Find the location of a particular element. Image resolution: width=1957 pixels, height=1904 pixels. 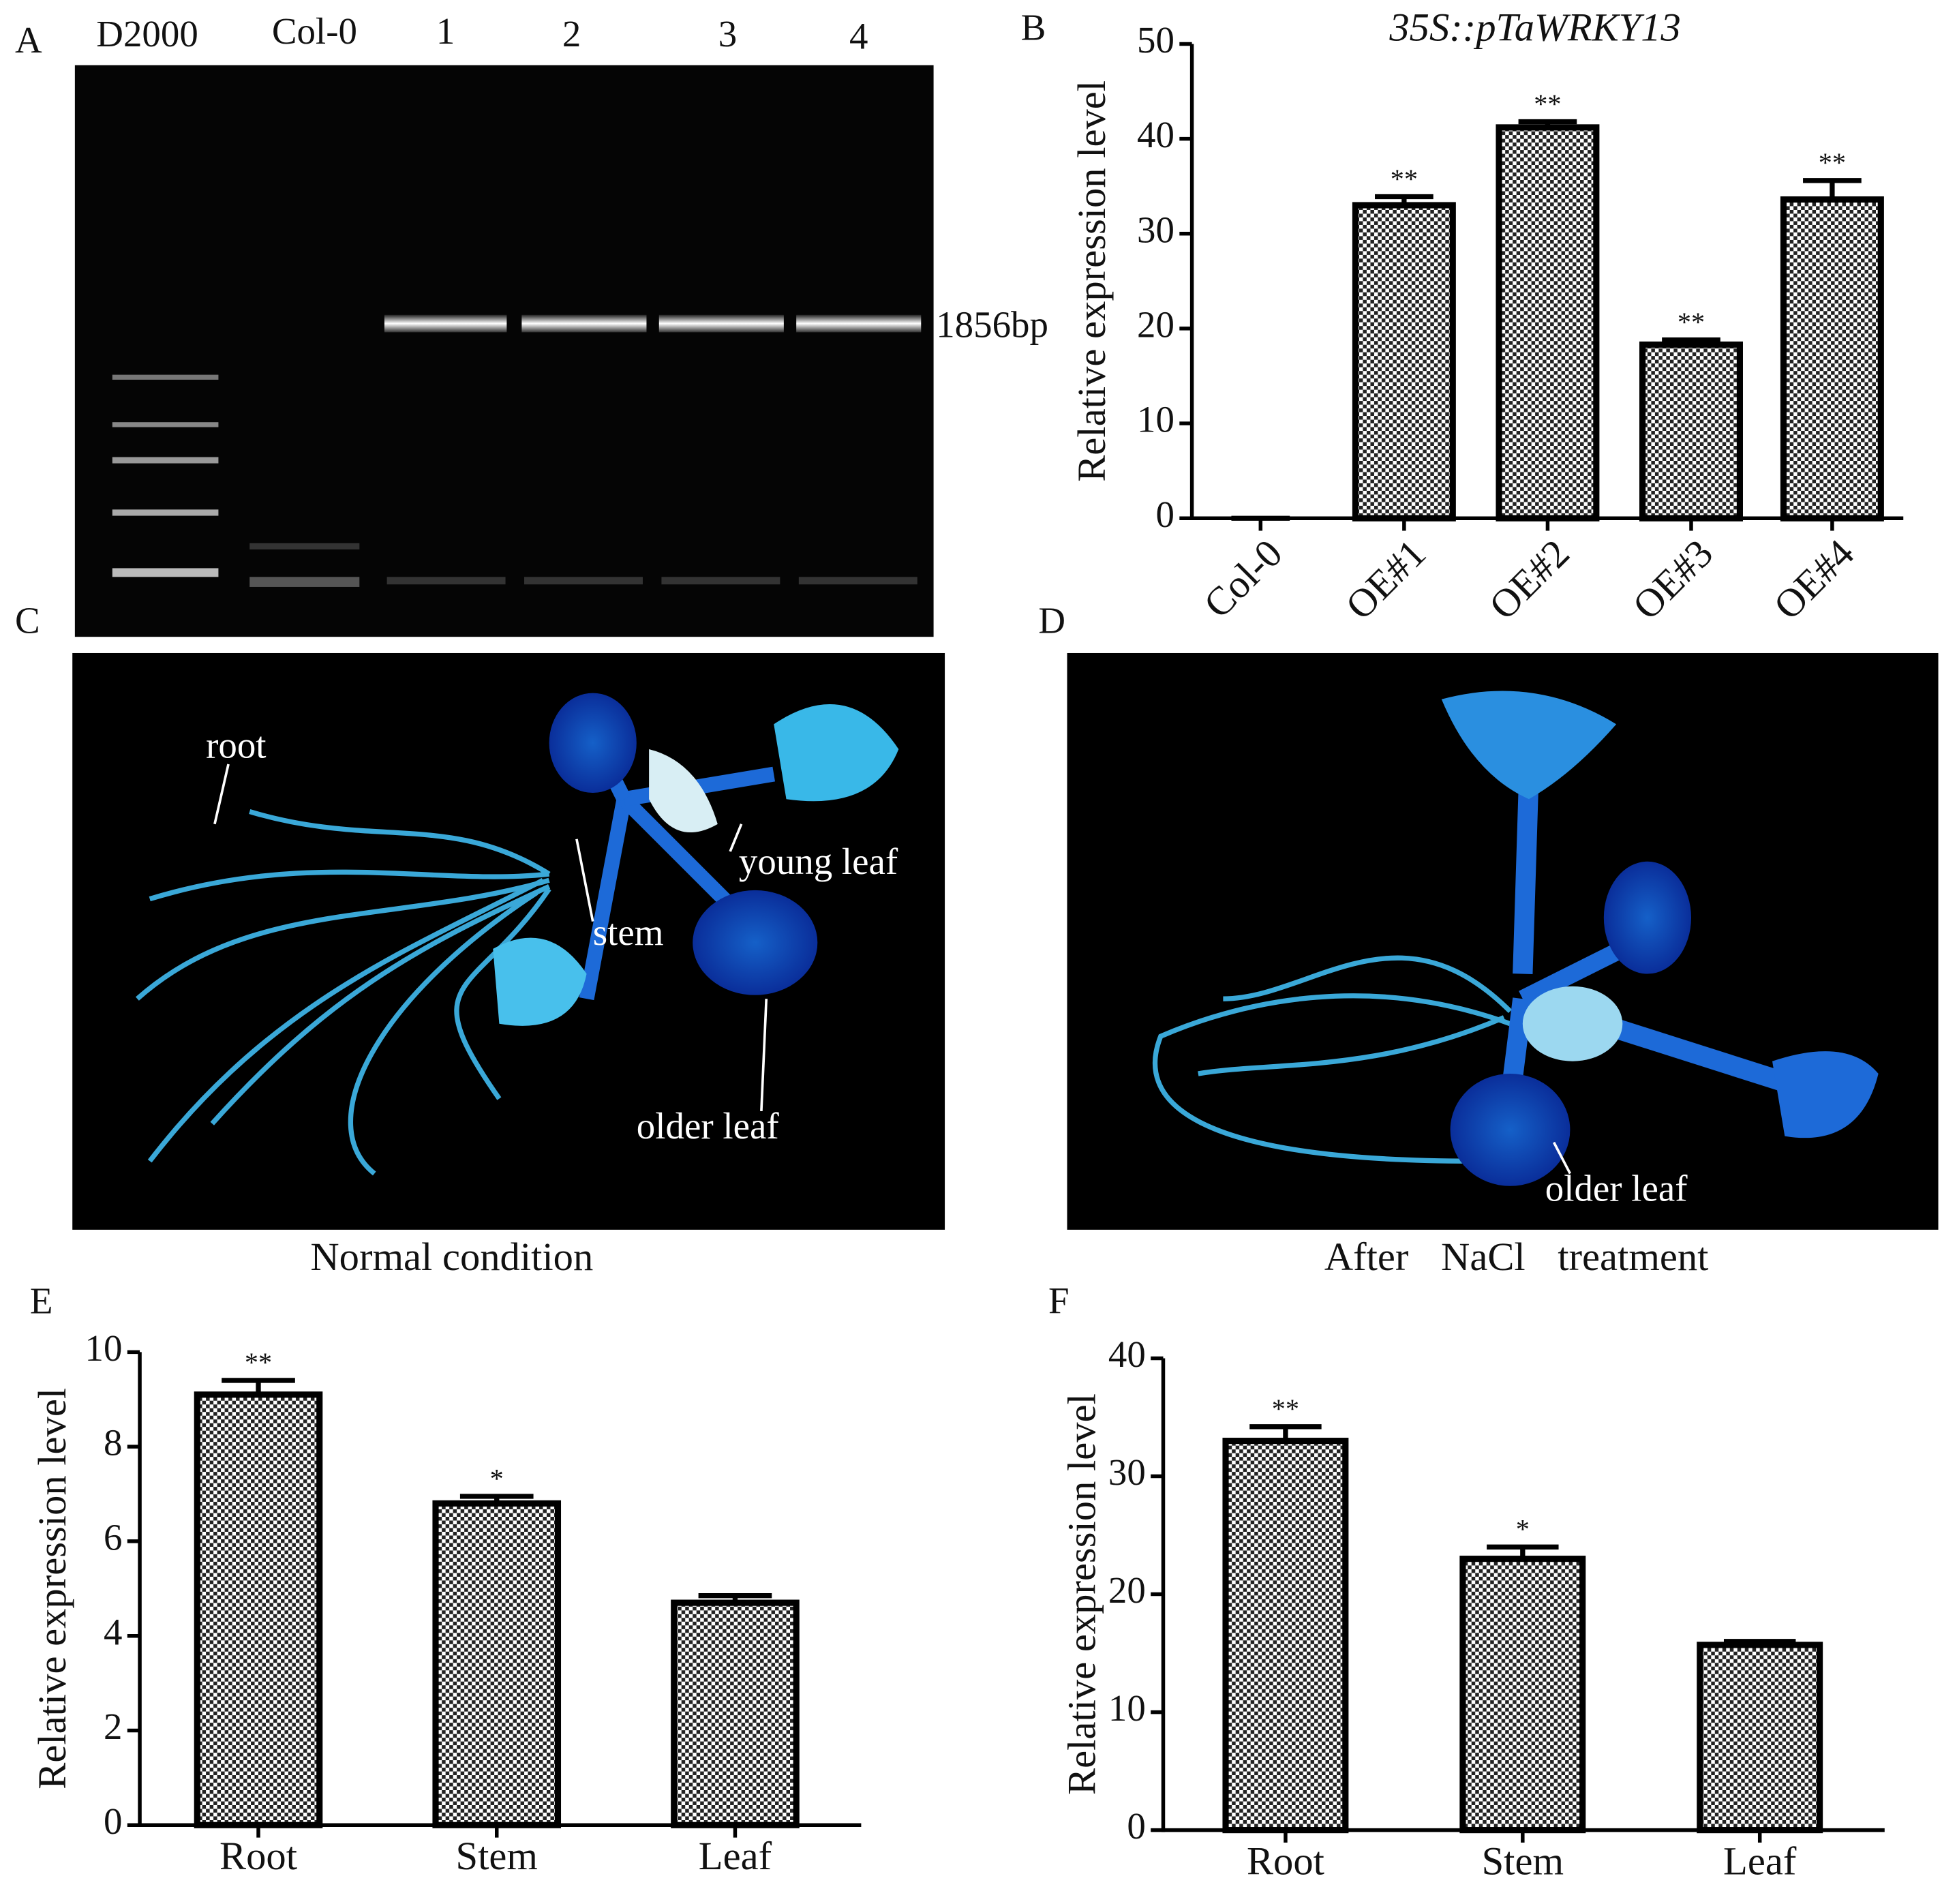

gel-image is located at coordinates (504, 351).